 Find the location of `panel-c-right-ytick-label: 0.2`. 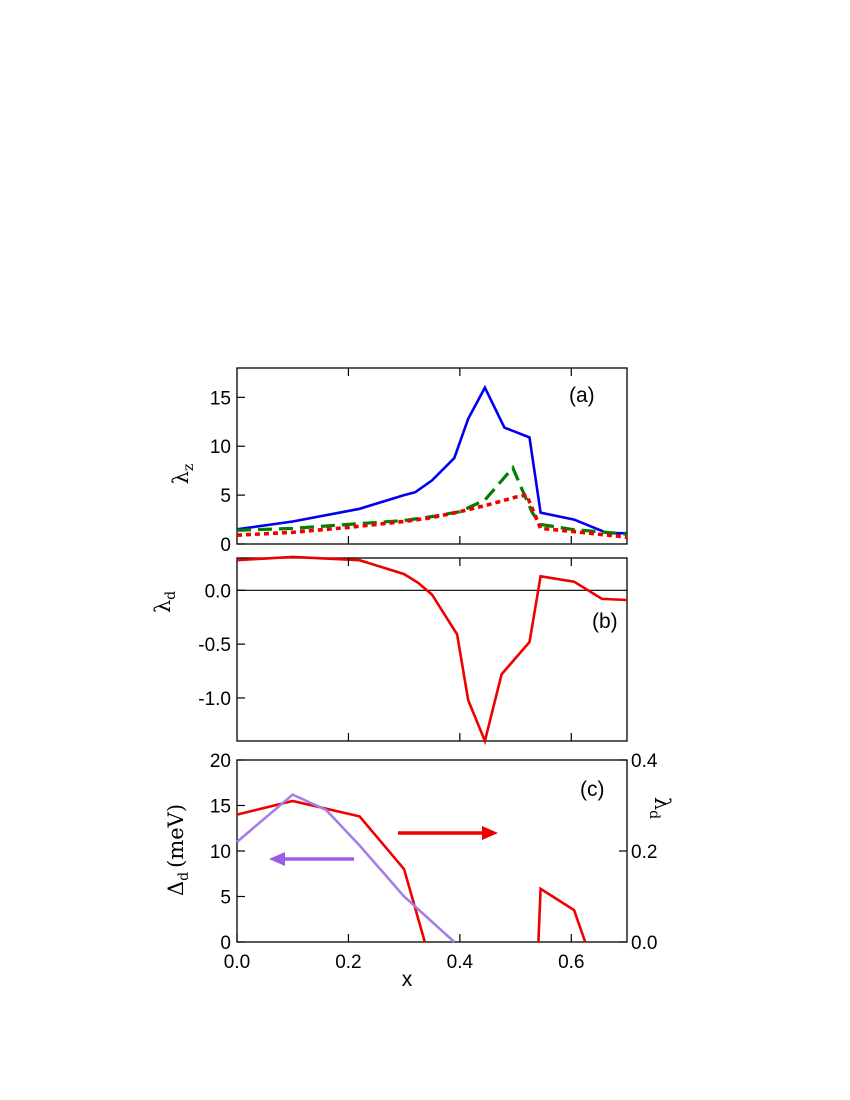

panel-c-right-ytick-label: 0.2 is located at coordinates (644, 852).